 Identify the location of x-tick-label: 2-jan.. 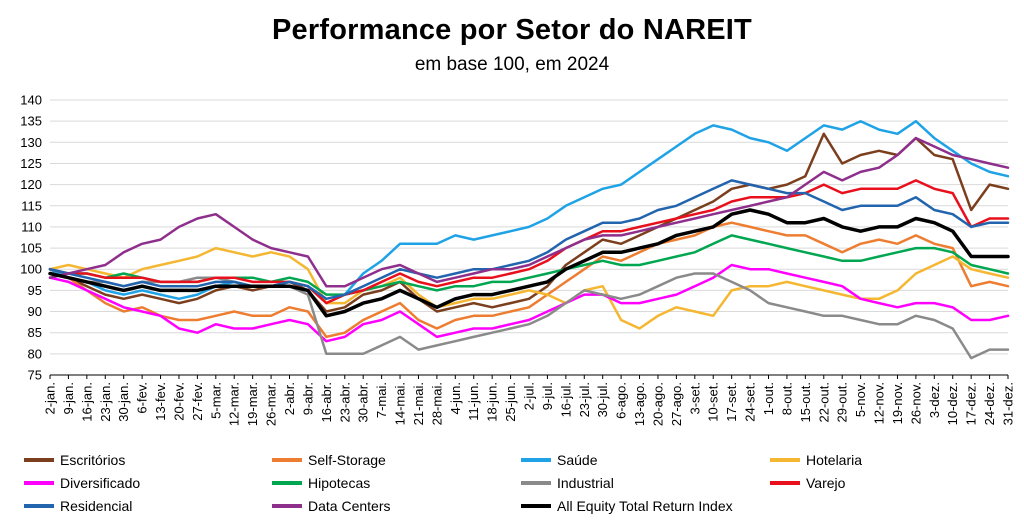
(50, 398).